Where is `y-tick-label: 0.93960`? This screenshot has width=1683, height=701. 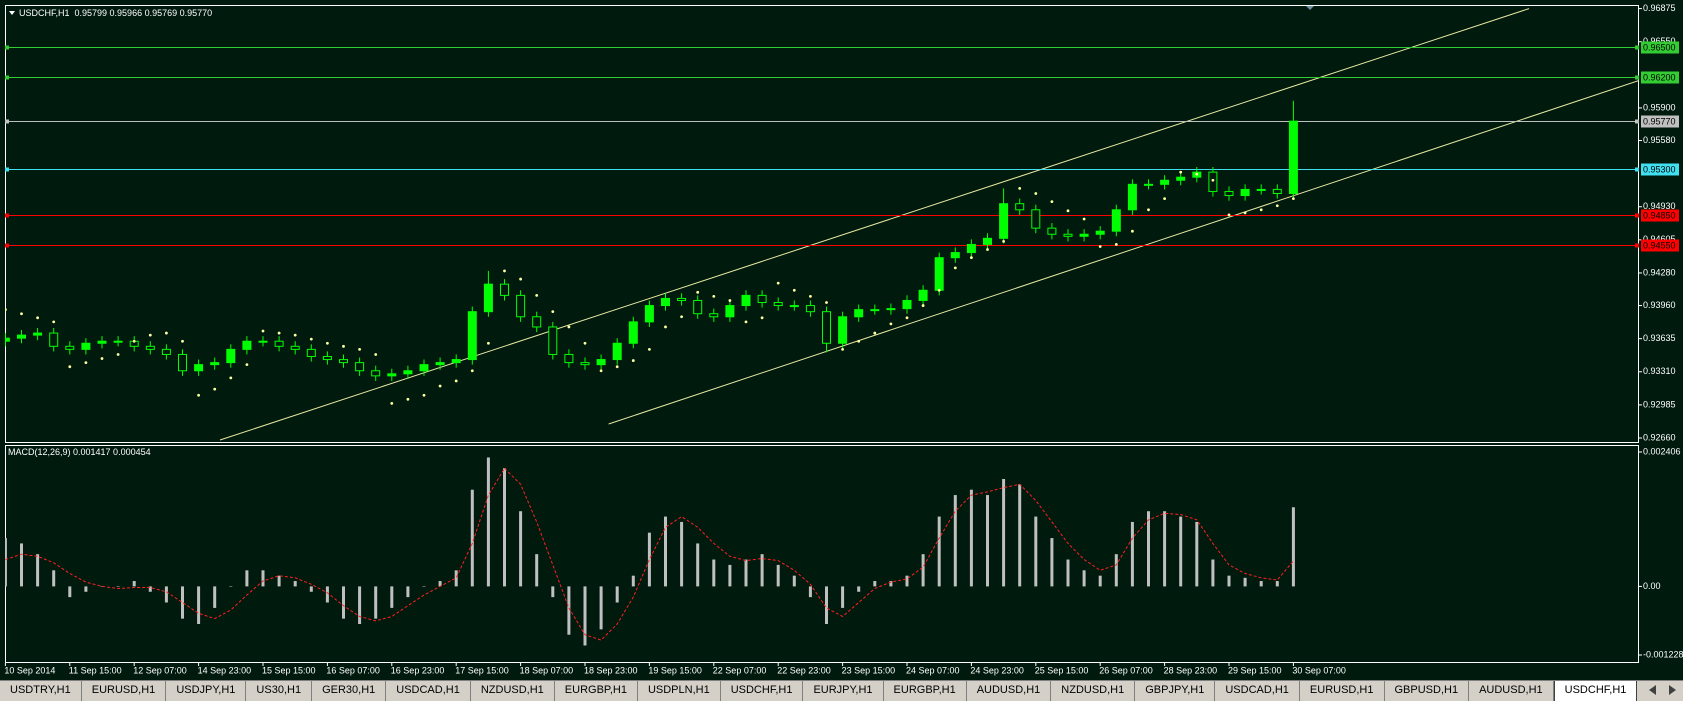
y-tick-label: 0.93960 is located at coordinates (1659, 305).